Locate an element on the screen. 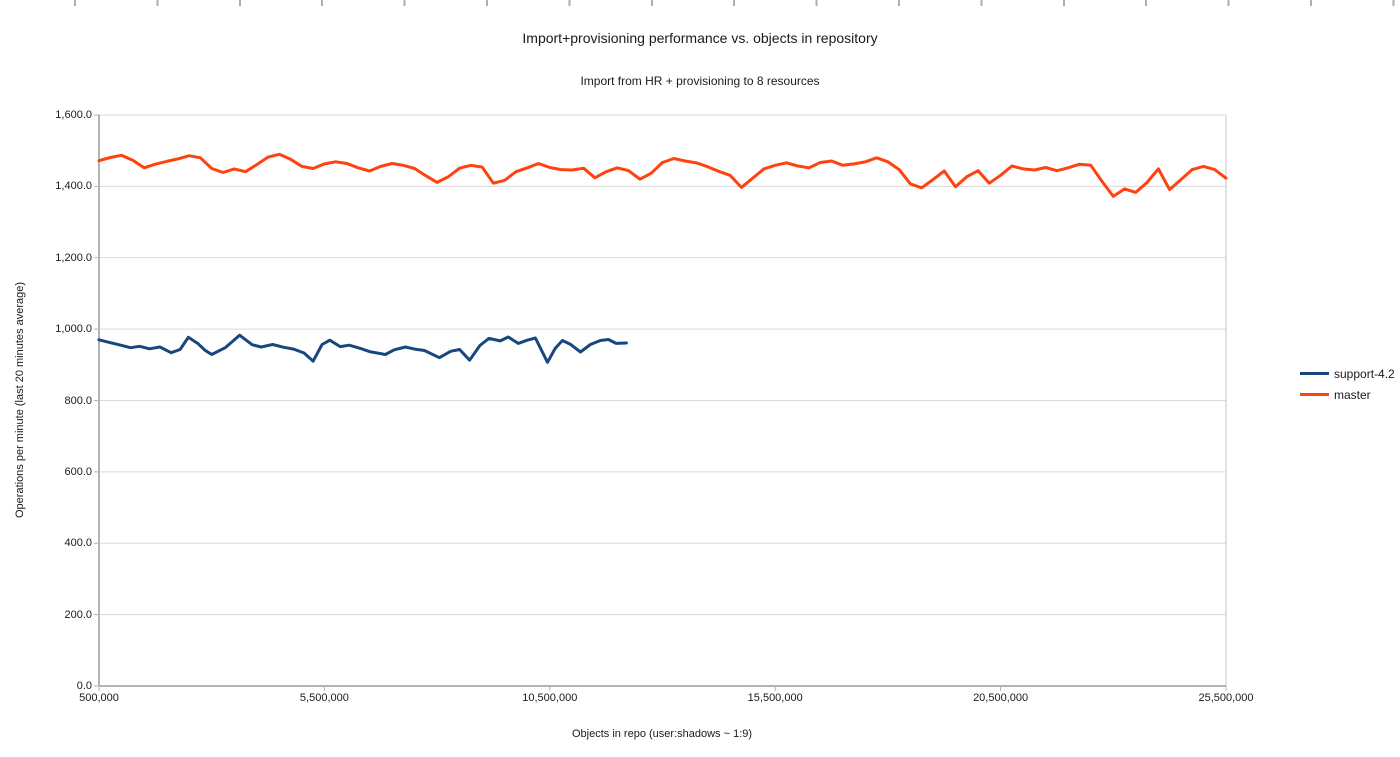  y-tick-label: 400.0 is located at coordinates (78, 543).